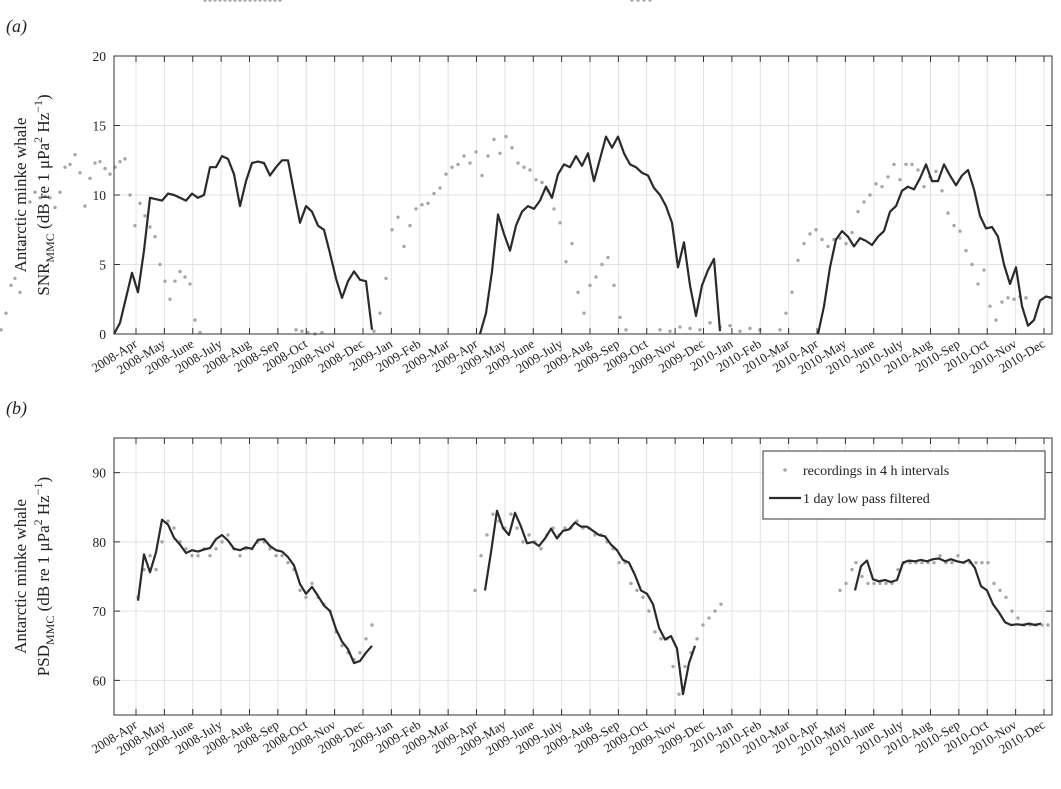 The image size is (1061, 789). What do you see at coordinates (20, 576) in the screenshot?
I see `y-axis-label-line1: Antarctic minke whale` at bounding box center [20, 576].